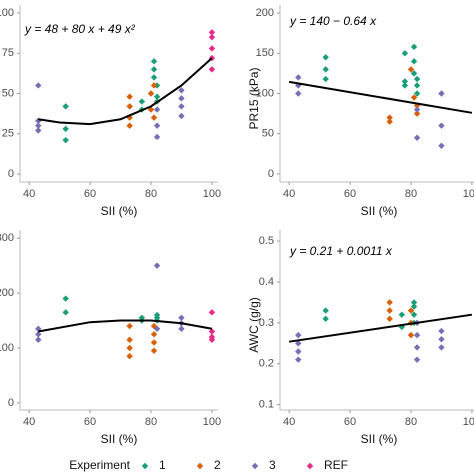  Describe the element at coordinates (266, 323) in the screenshot. I see `y-tick-label: 0.3` at that location.